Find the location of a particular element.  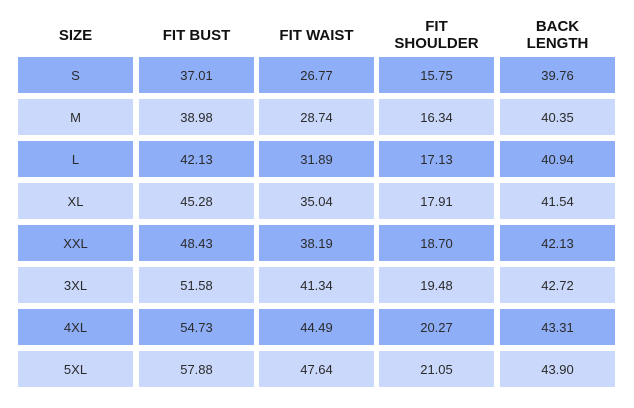

table-cell: 21.05 is located at coordinates (436, 369).